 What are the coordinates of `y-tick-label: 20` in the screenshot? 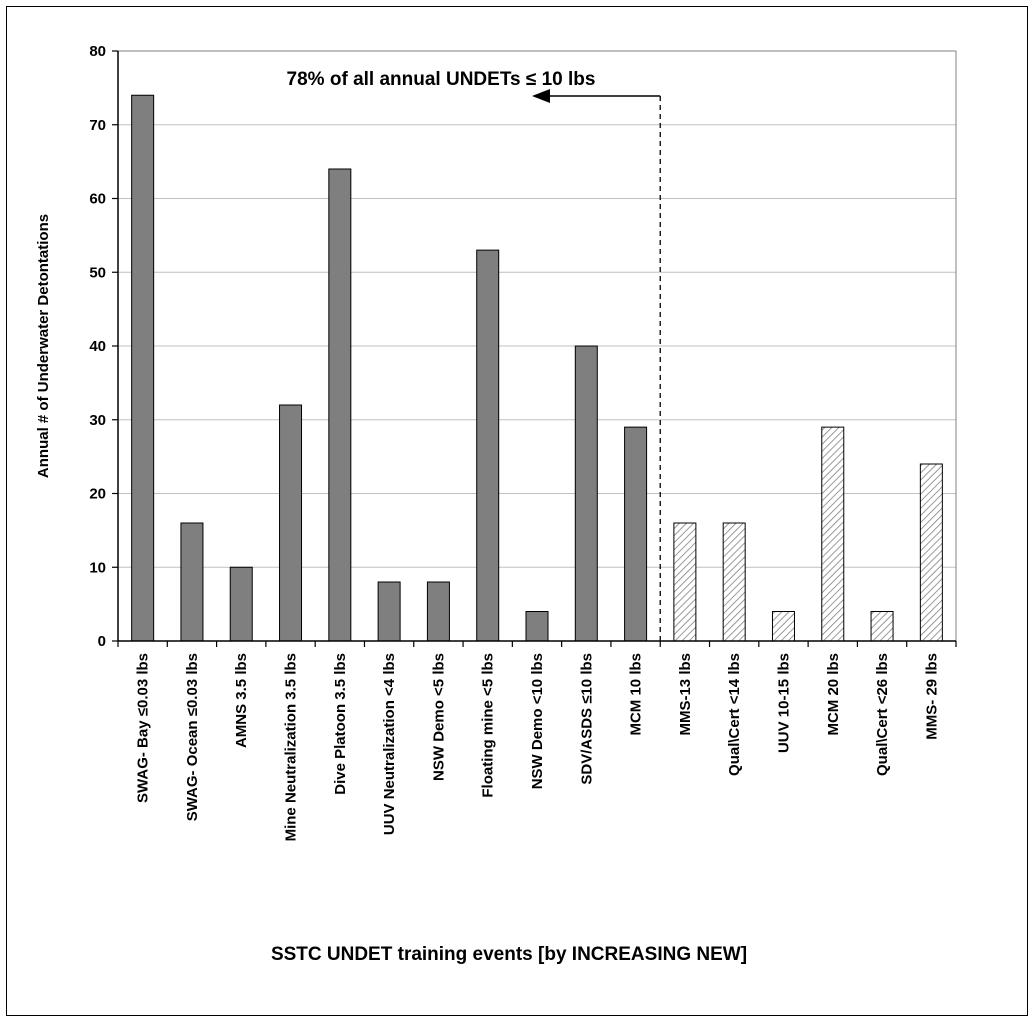 It's located at (97, 494).